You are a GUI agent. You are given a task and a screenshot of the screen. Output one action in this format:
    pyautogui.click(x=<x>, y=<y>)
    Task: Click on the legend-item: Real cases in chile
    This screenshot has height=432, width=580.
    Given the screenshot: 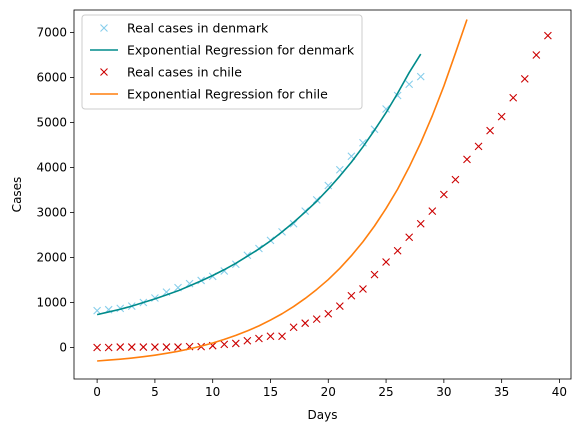 What is the action you would take?
    pyautogui.click(x=171, y=72)
    